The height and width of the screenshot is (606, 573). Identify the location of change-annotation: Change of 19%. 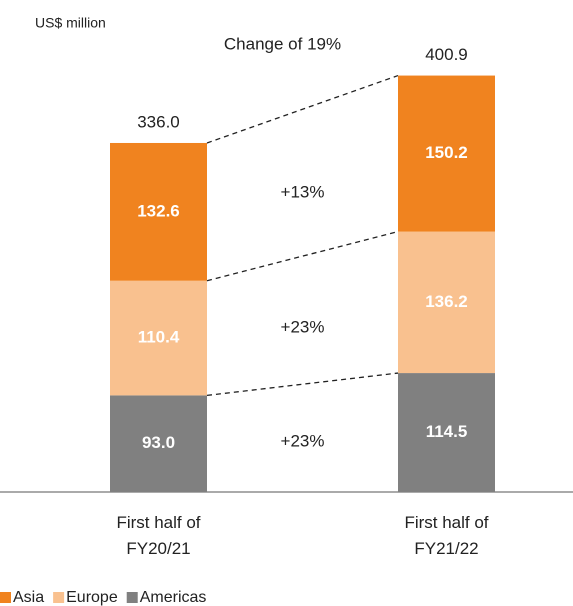
(282, 43).